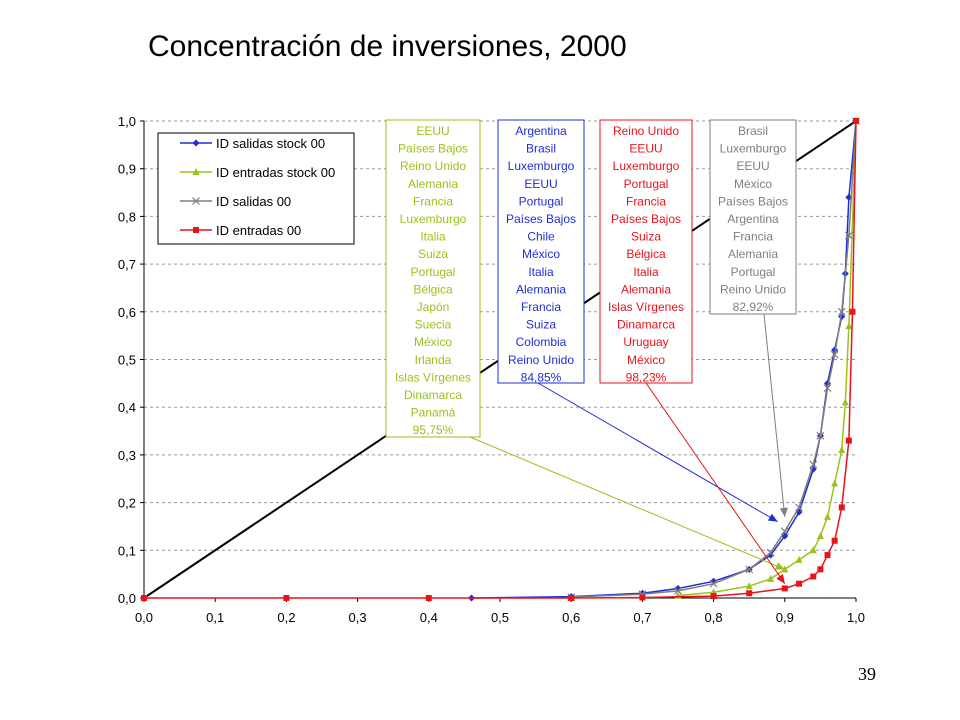 Image resolution: width=960 pixels, height=720 pixels. Describe the element at coordinates (196, 143) in the screenshot. I see `legend-swatch-marker` at that location.